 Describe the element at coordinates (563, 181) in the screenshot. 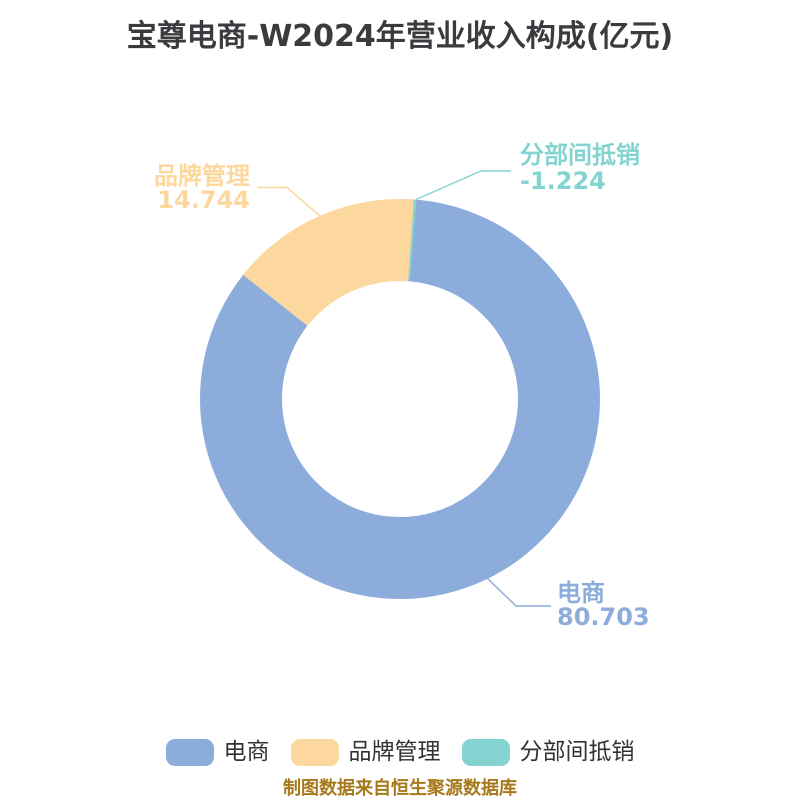

I see `slice-value-inter-segment-elimination: -1.224` at that location.